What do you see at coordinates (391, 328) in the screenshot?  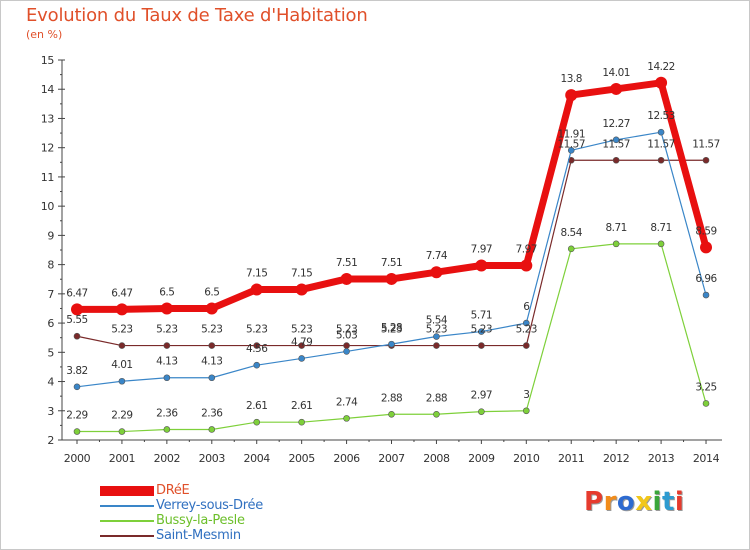 I see `data-label-verrey-sous-dr-e: 5.28` at bounding box center [391, 328].